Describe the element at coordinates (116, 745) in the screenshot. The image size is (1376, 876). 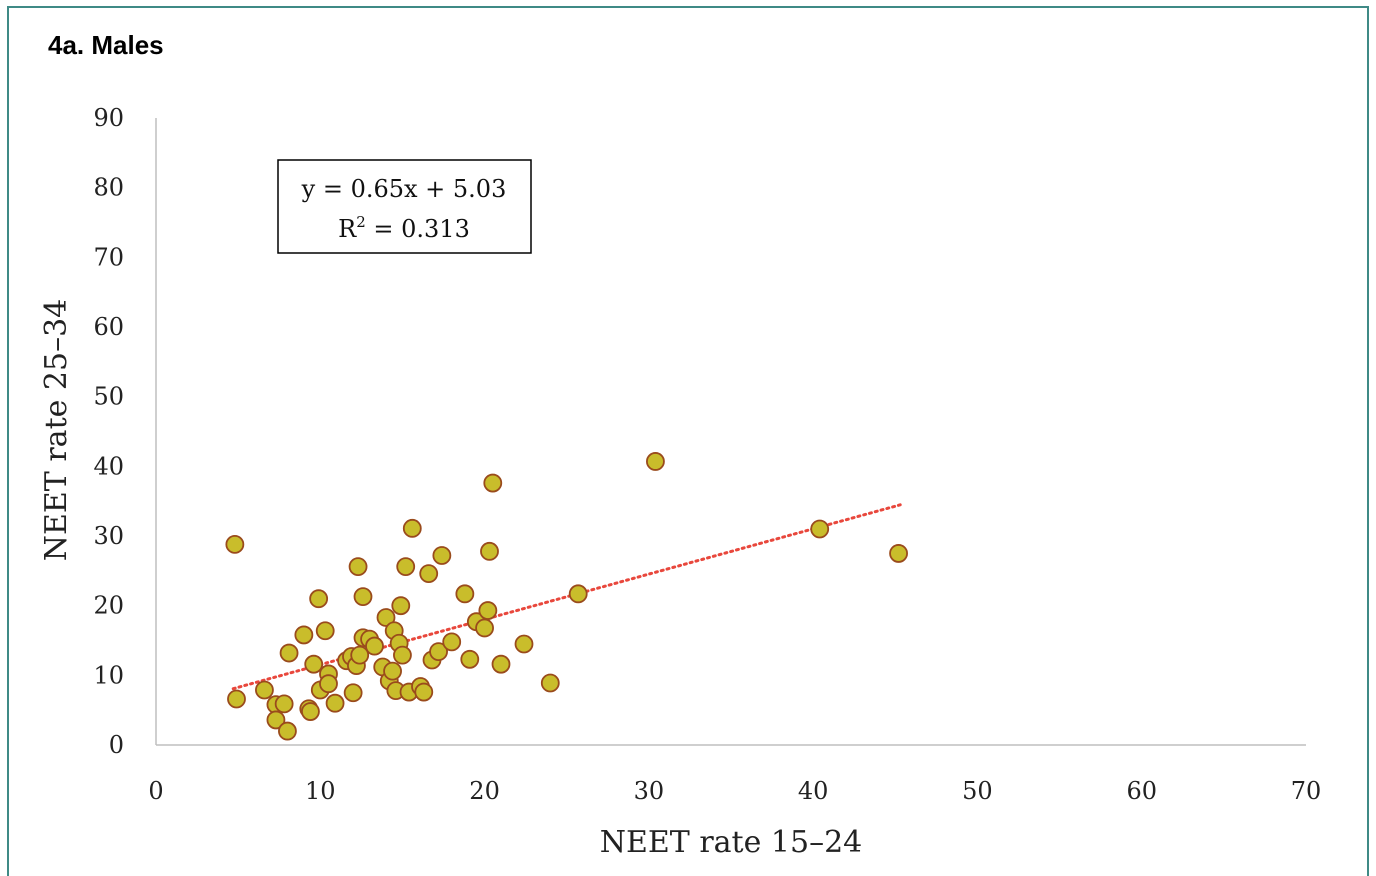
I see `y-tick-label: 0` at that location.